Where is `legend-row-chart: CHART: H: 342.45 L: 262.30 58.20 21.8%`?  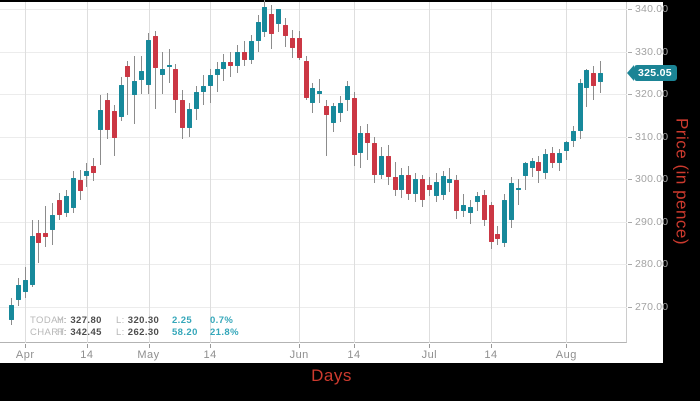
legend-row-chart: CHART: H: 342.45 L: 262.30 58.20 21.8% is located at coordinates (141, 333).